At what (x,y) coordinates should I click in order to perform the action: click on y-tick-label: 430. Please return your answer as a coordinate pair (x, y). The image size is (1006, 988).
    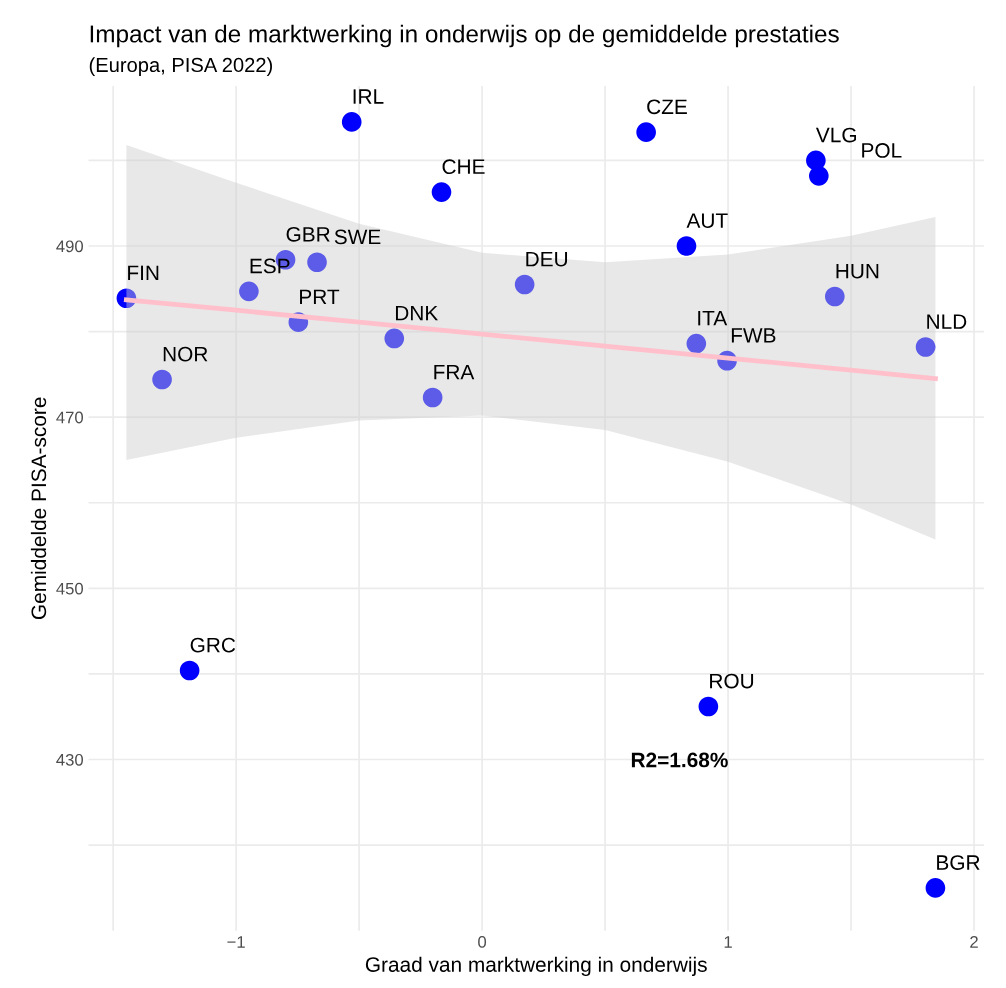
    Looking at the image, I should click on (70, 759).